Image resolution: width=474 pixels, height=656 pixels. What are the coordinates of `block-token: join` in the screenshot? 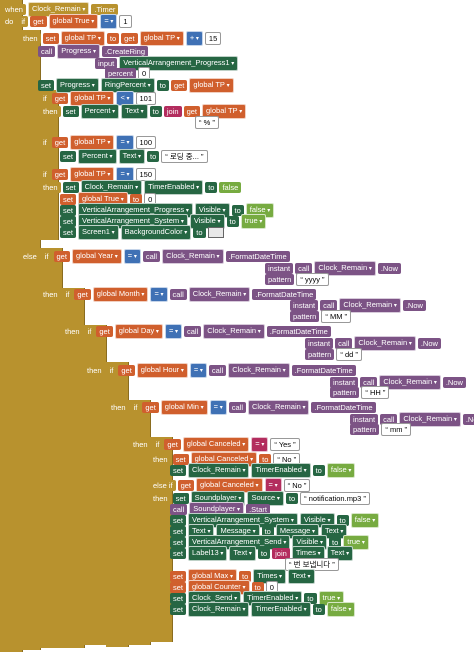 It's located at (172, 111).